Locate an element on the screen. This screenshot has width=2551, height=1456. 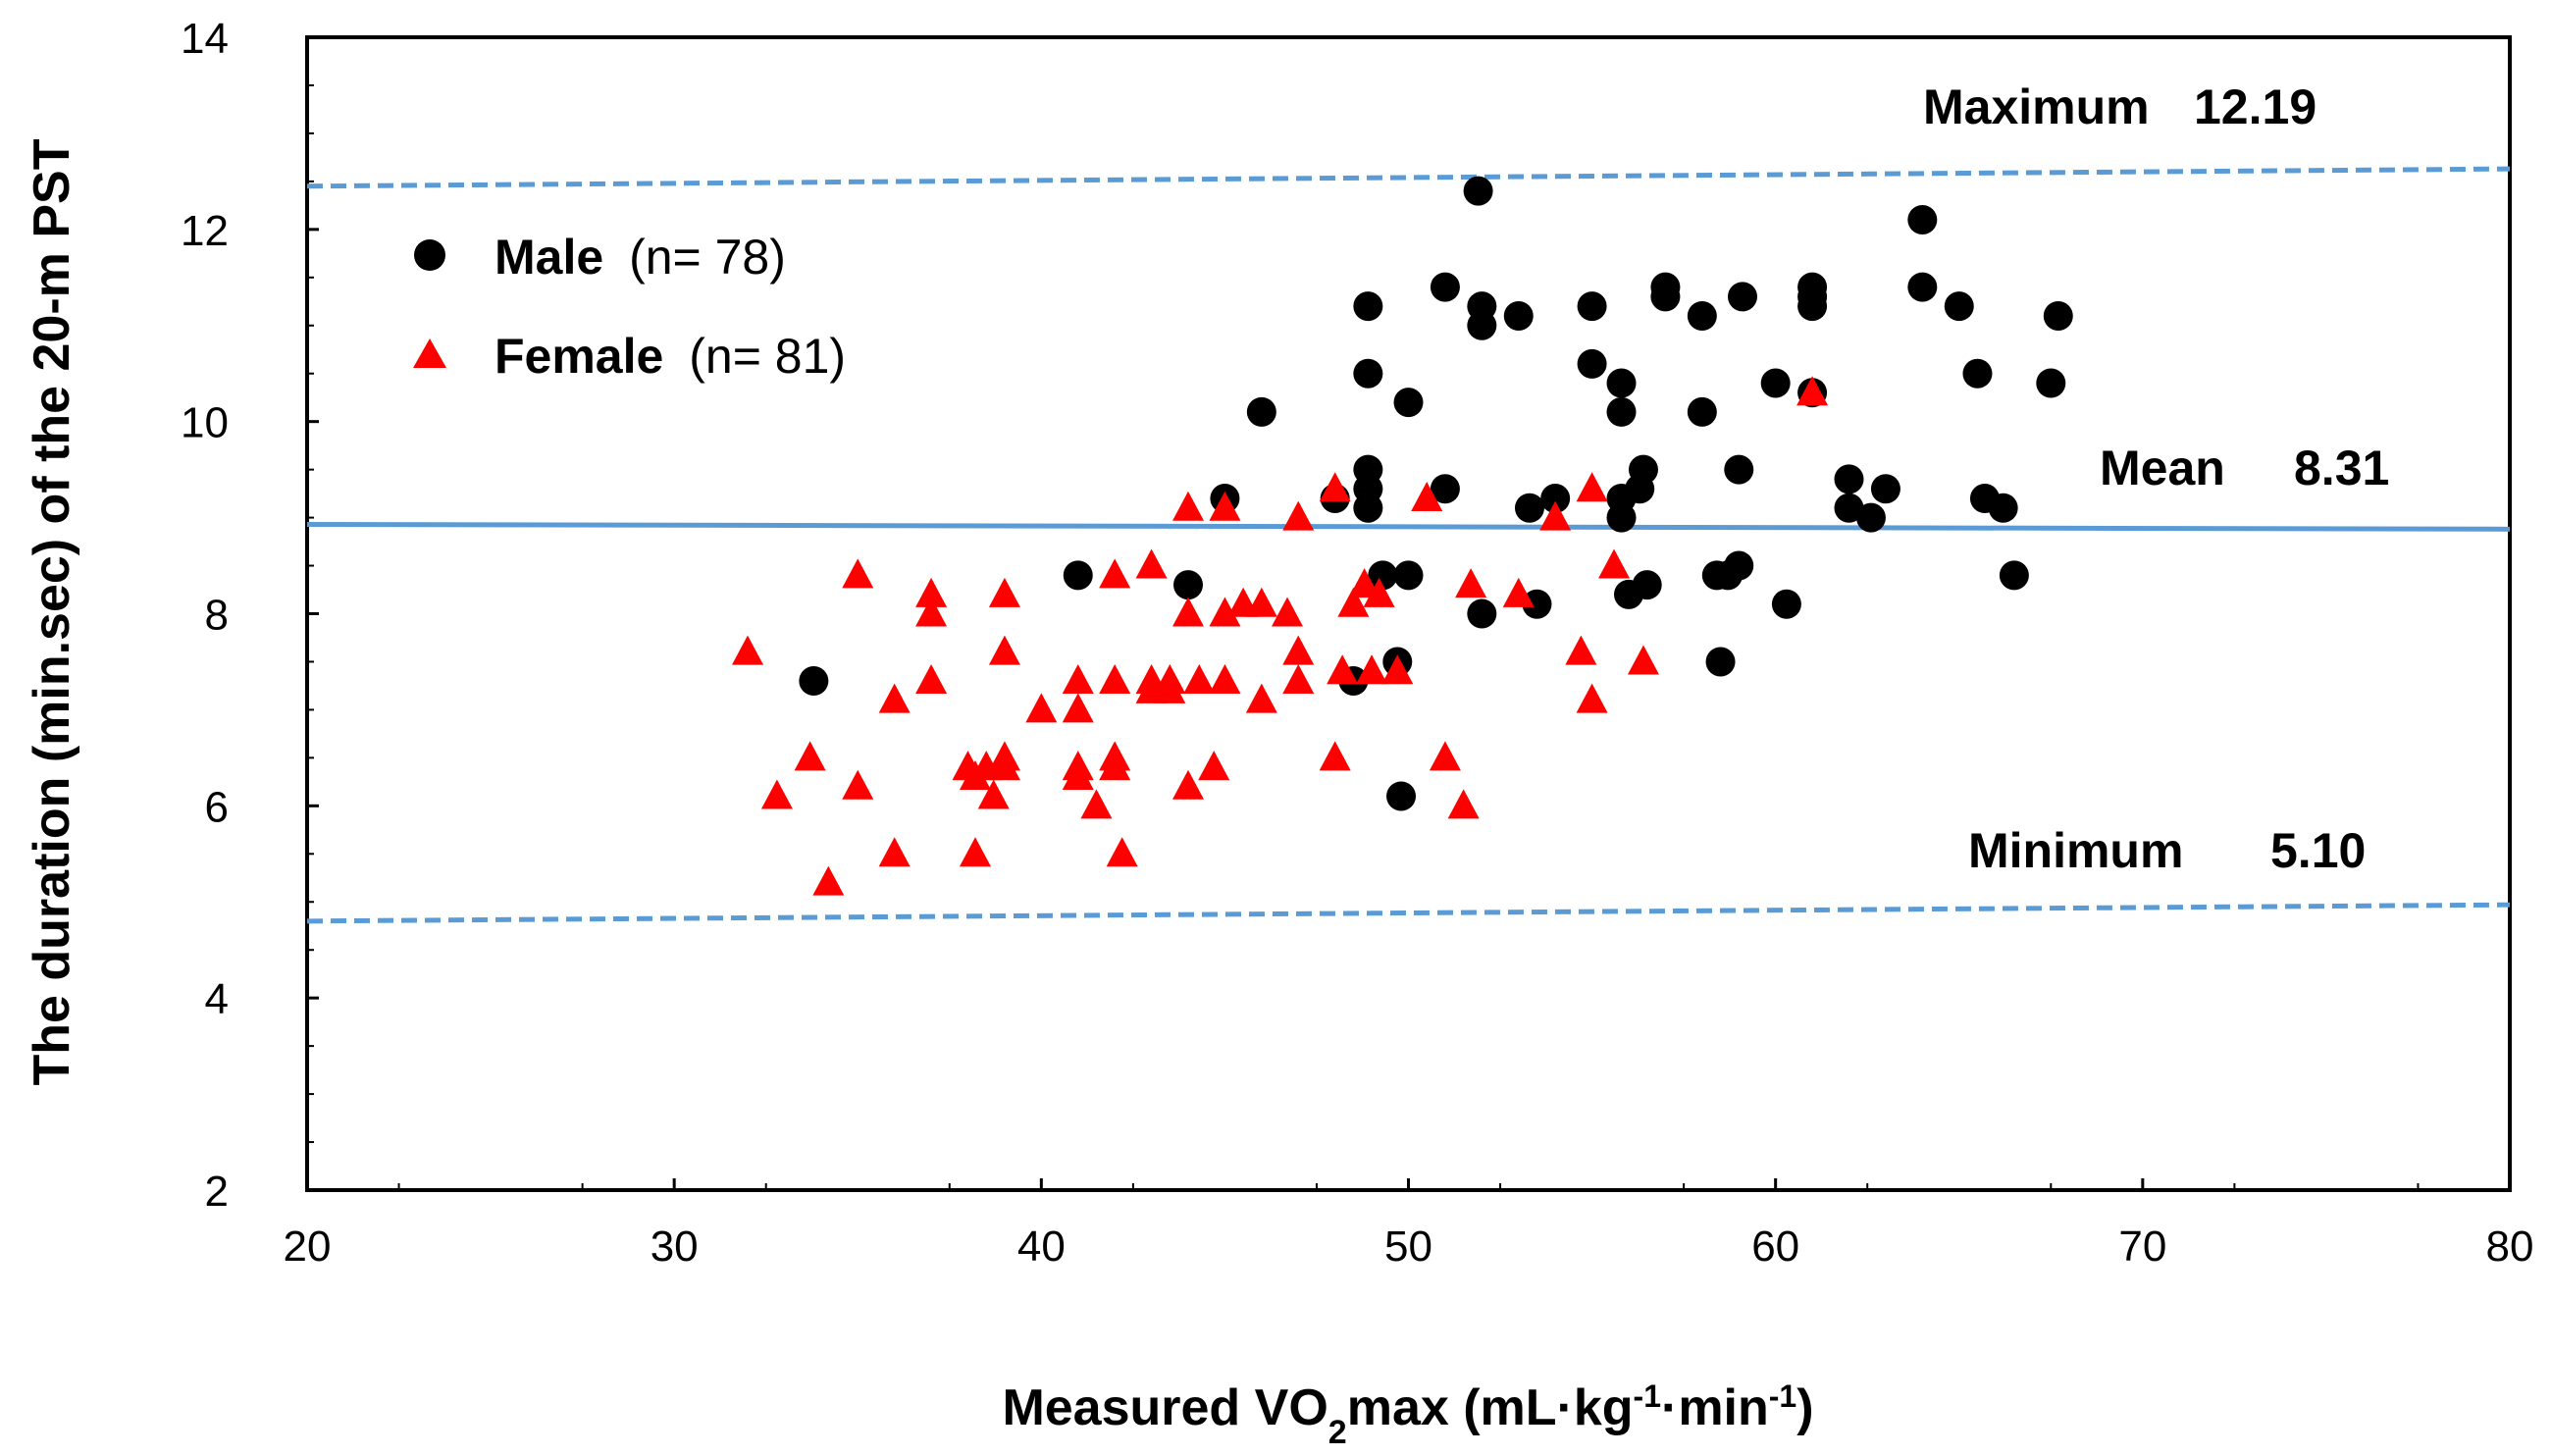
legend-female-name: Female is located at coordinates (579, 356).